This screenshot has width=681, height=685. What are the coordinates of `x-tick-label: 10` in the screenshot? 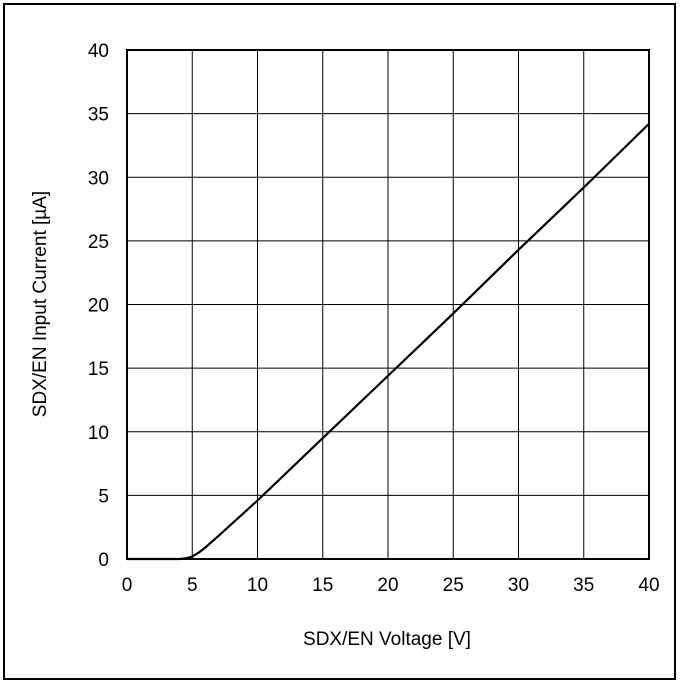 It's located at (257, 585).